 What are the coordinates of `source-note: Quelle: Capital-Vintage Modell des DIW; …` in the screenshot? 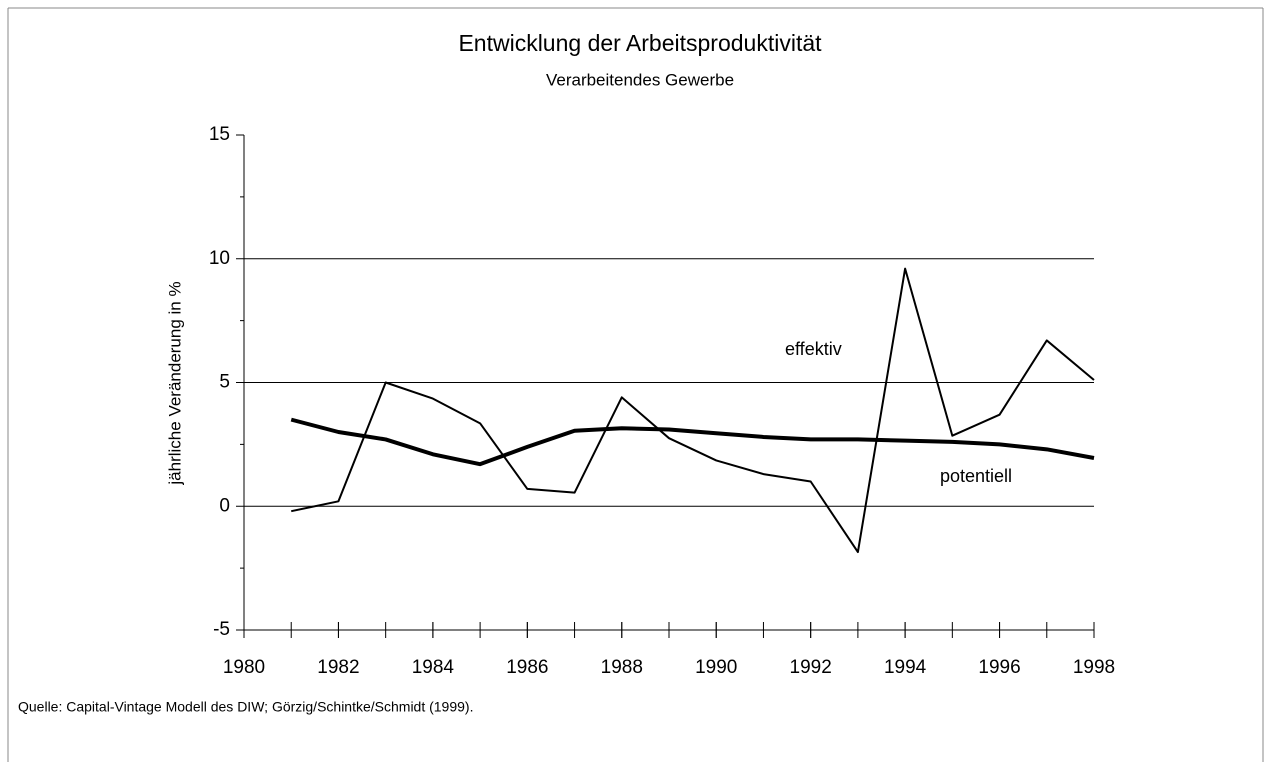 It's located at (245, 707).